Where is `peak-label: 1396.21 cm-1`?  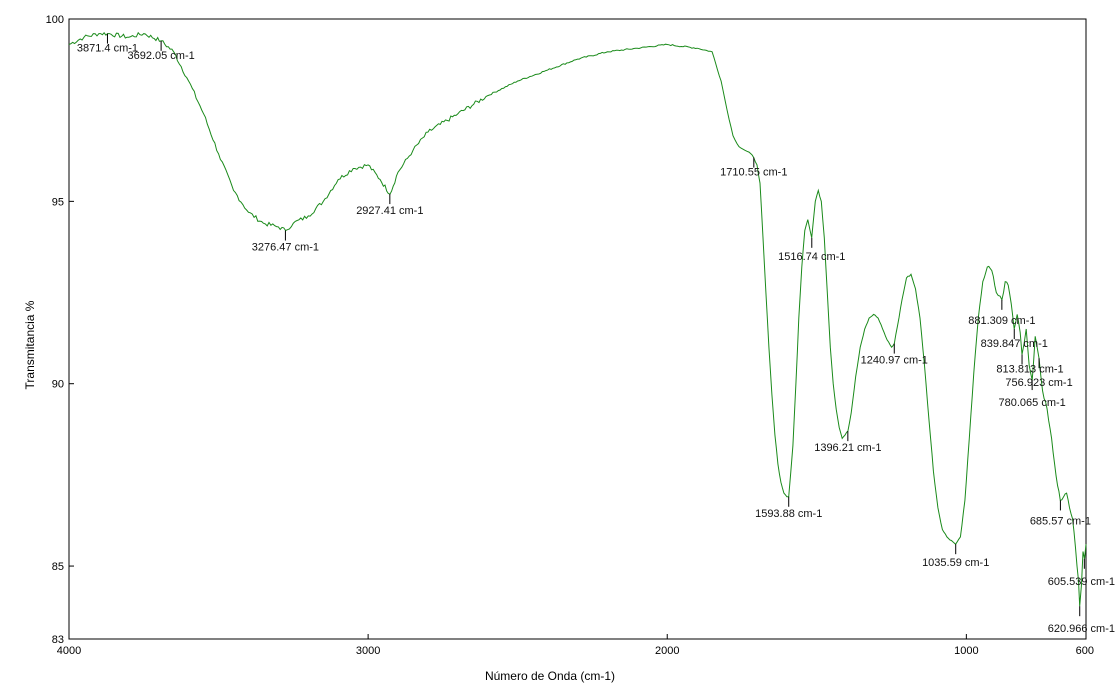 peak-label: 1396.21 cm-1 is located at coordinates (847, 448).